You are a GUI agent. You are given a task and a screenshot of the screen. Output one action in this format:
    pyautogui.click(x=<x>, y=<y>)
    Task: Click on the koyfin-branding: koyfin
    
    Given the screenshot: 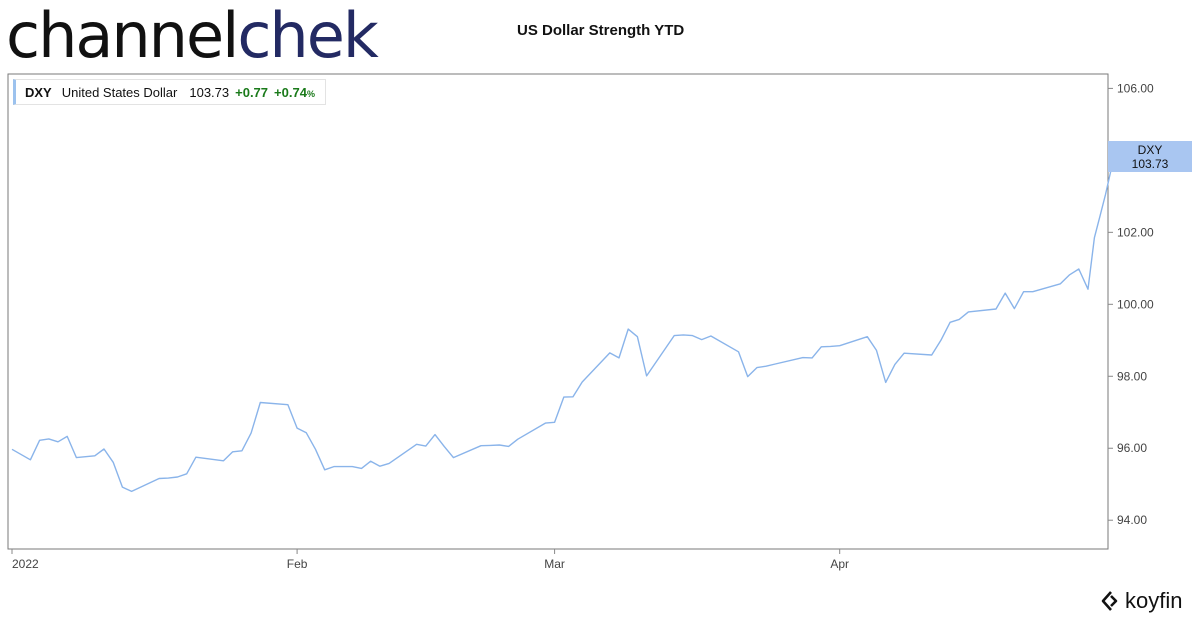 What is the action you would take?
    pyautogui.click(x=1141, y=601)
    